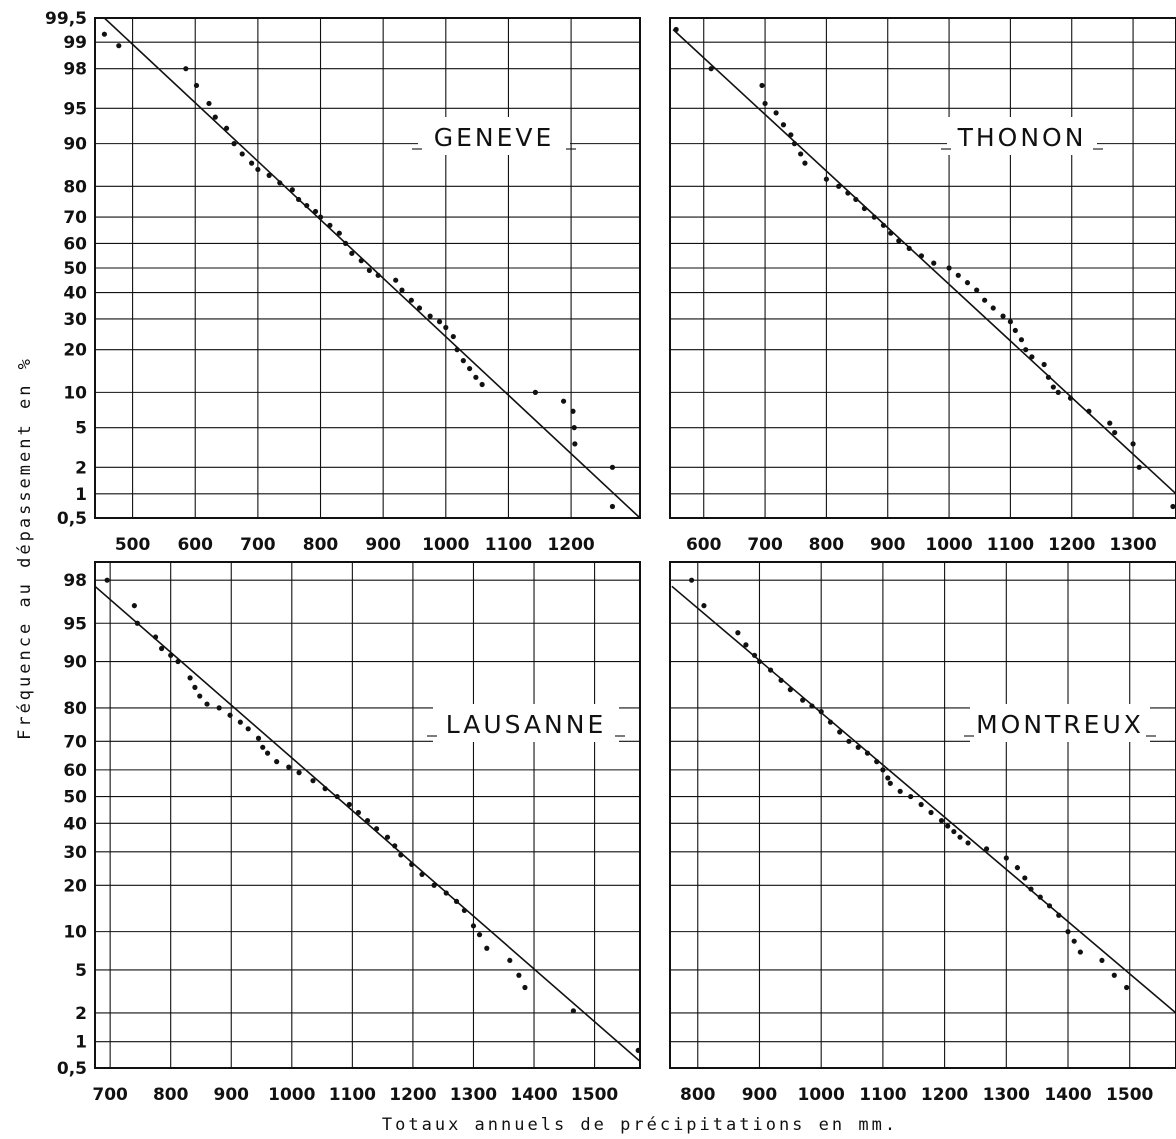 The height and width of the screenshot is (1139, 1176). What do you see at coordinates (75, 742) in the screenshot?
I see `y-tick-label: 70` at bounding box center [75, 742].